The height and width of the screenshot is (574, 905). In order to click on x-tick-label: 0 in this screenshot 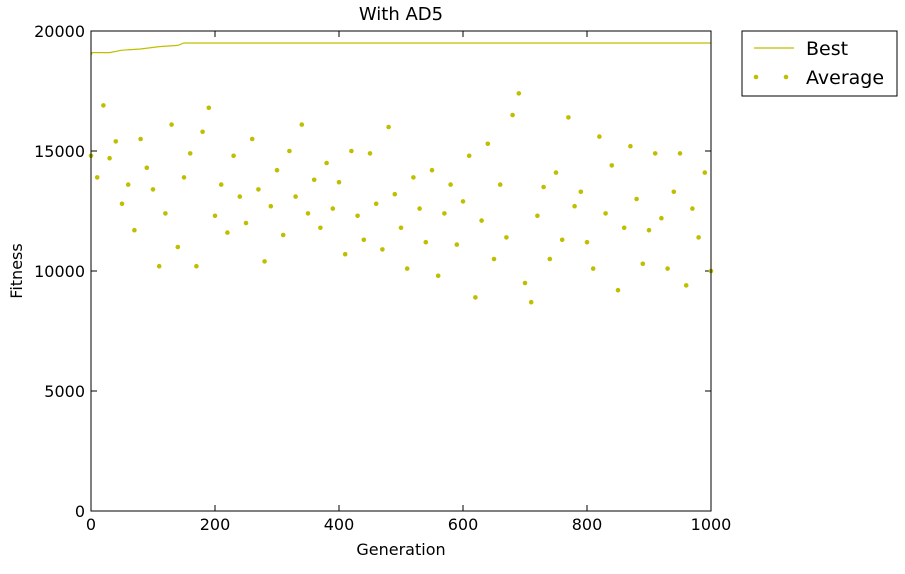, I will do `click(91, 524)`.